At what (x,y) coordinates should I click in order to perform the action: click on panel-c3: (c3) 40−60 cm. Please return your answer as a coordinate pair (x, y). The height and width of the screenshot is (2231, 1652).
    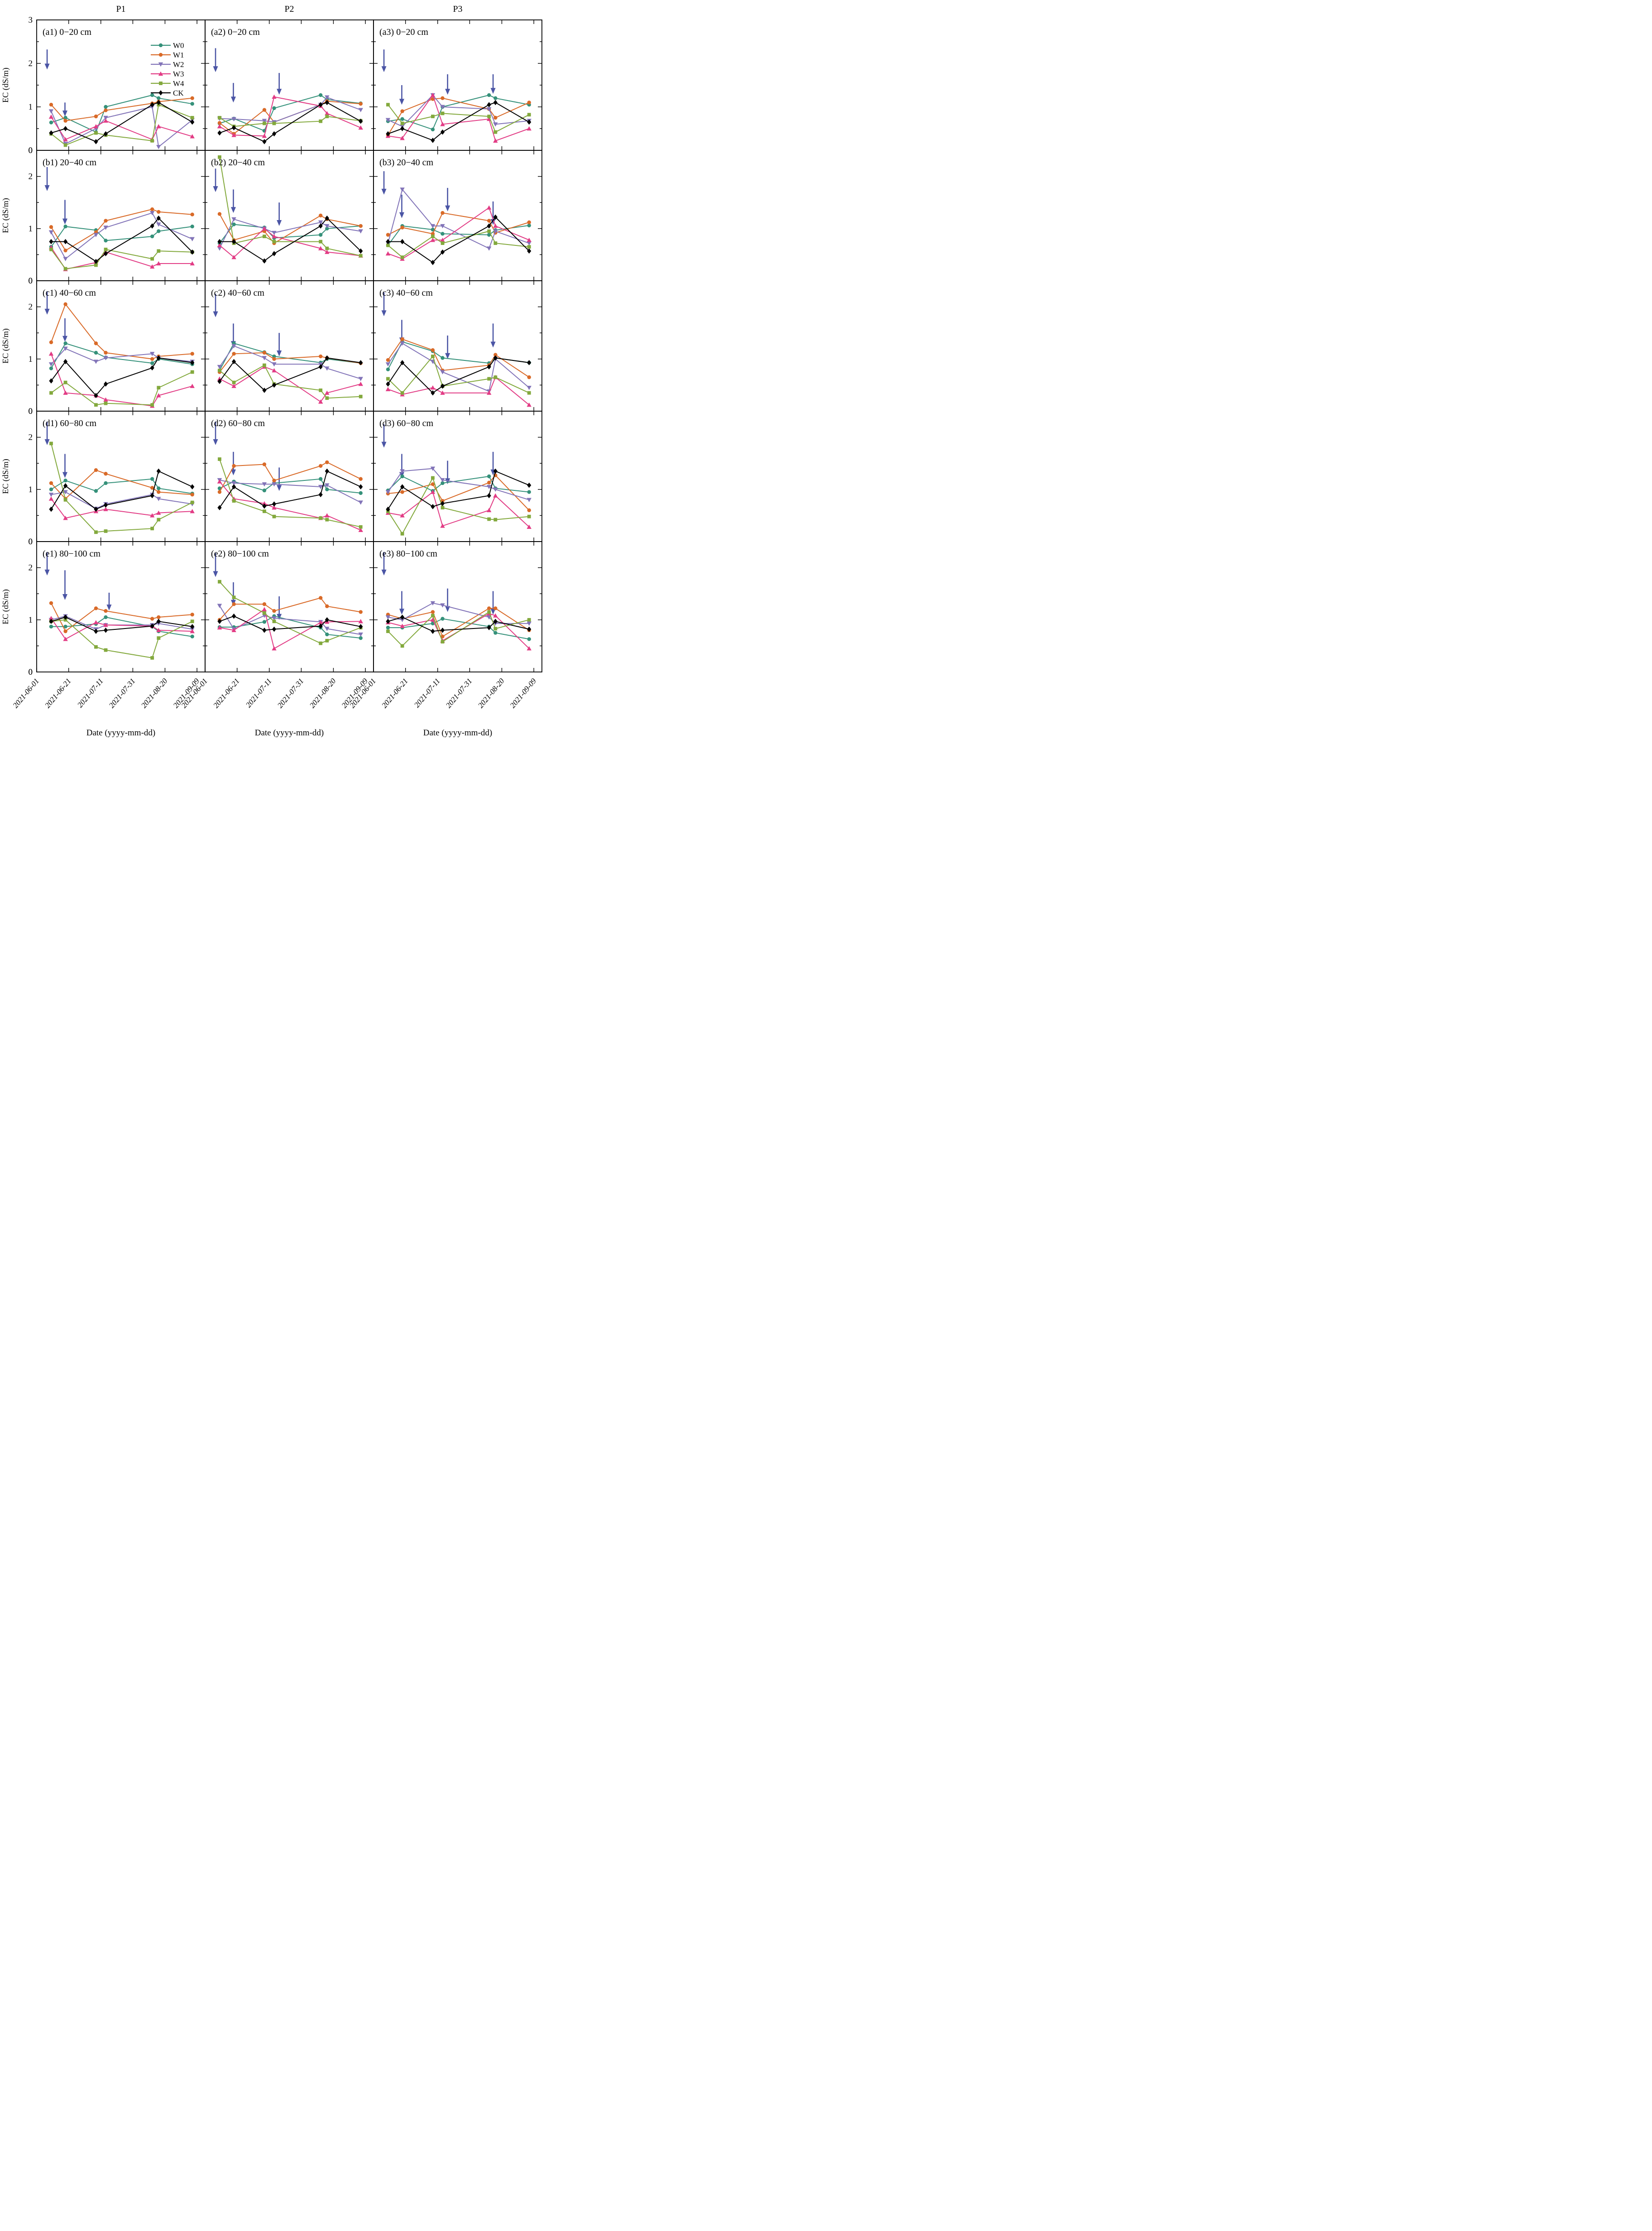
    Looking at the image, I should click on (457, 346).